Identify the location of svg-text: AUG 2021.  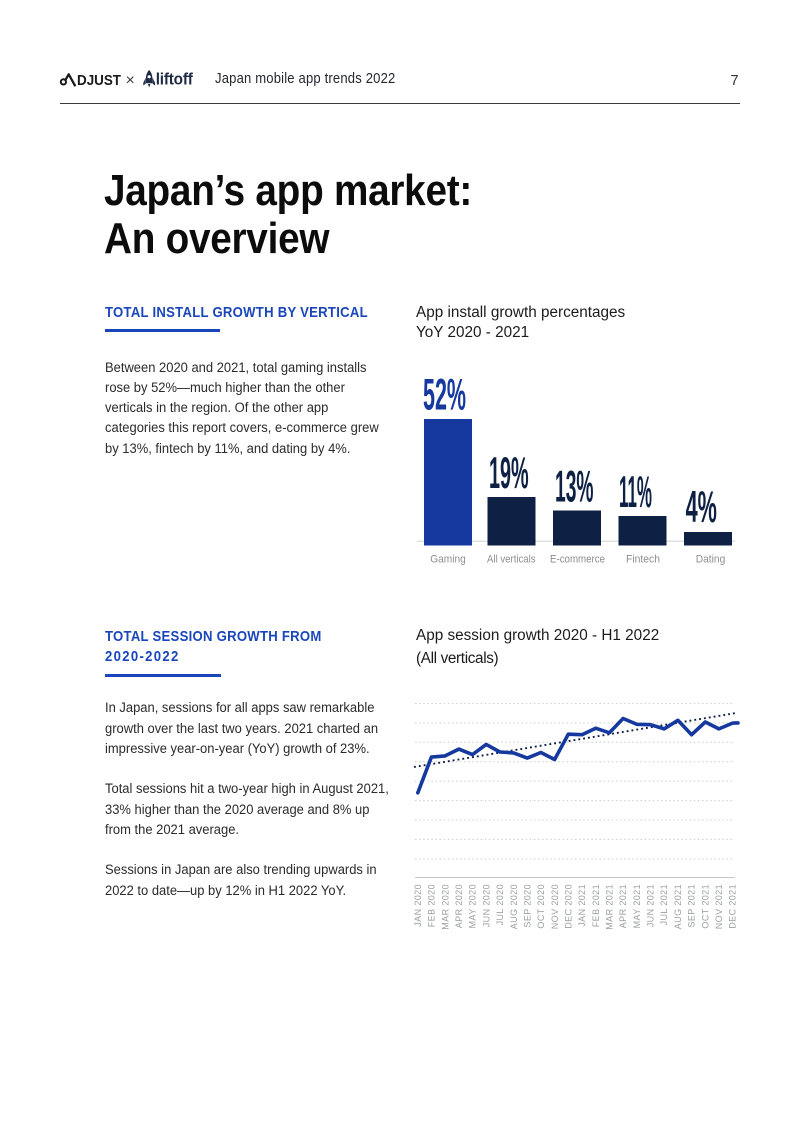
(678, 906).